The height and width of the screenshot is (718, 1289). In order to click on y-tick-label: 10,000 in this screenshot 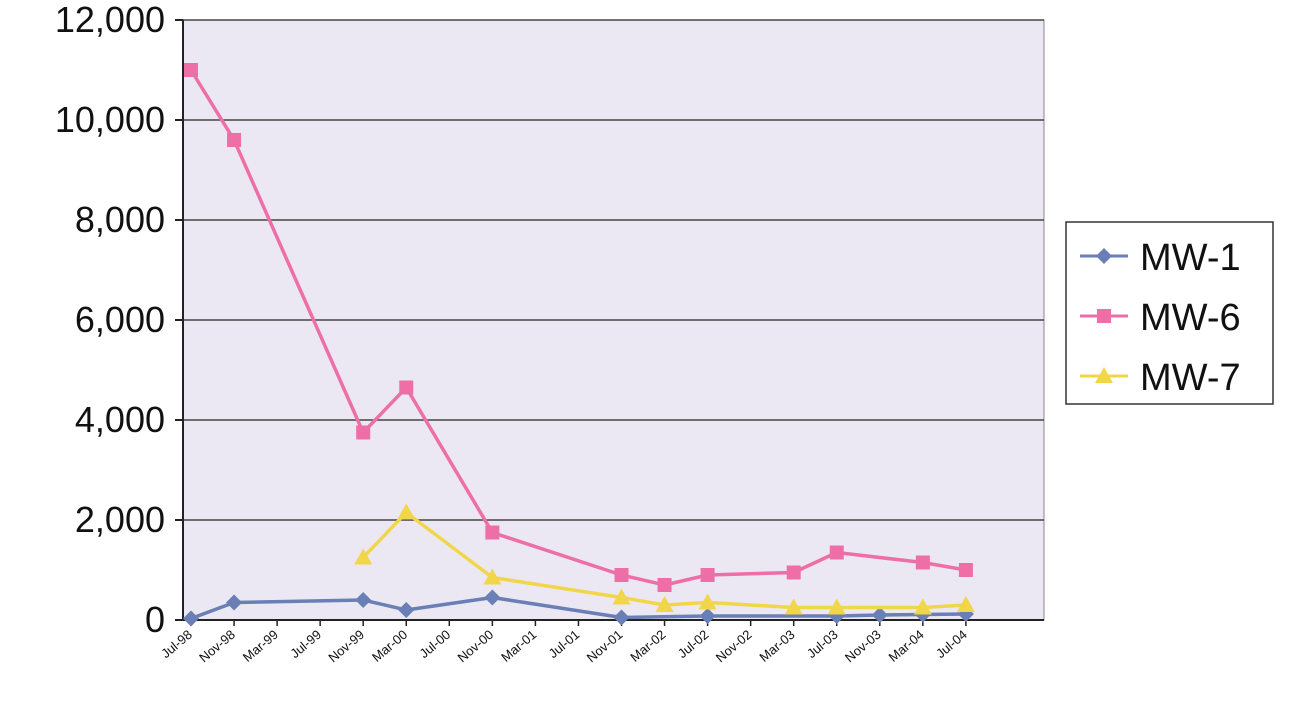, I will do `click(110, 119)`.